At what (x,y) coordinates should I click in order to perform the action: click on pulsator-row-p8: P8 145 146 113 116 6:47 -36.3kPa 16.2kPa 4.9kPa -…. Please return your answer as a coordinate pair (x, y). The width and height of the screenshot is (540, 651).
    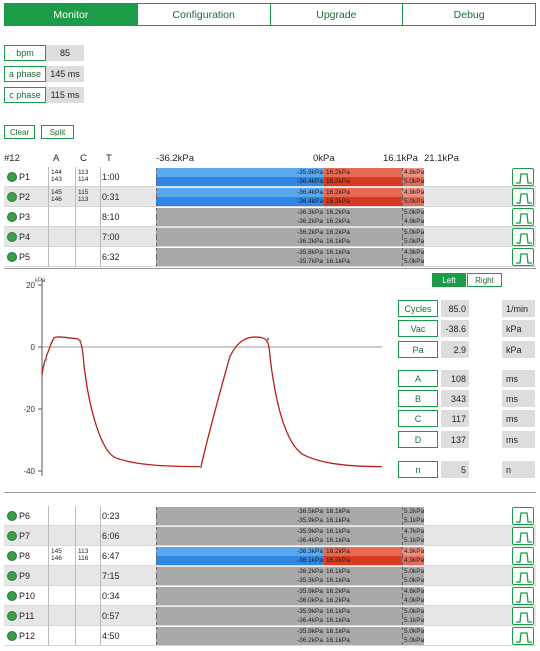
    Looking at the image, I should click on (270, 556).